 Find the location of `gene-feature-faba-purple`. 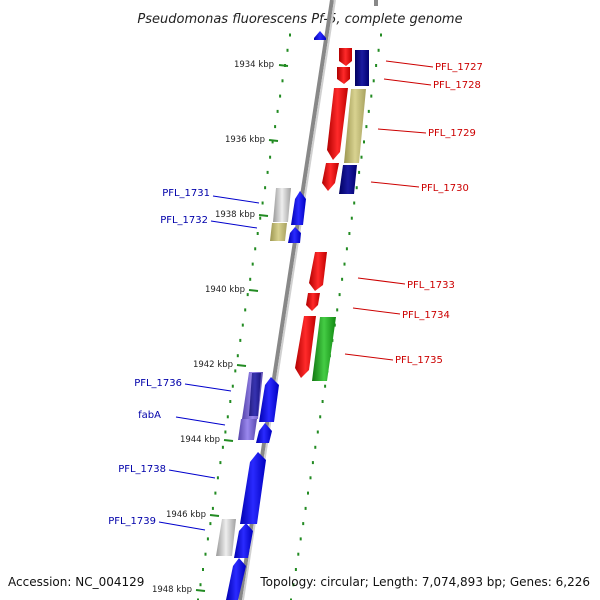

gene-feature-faba-purple is located at coordinates (247, 429).